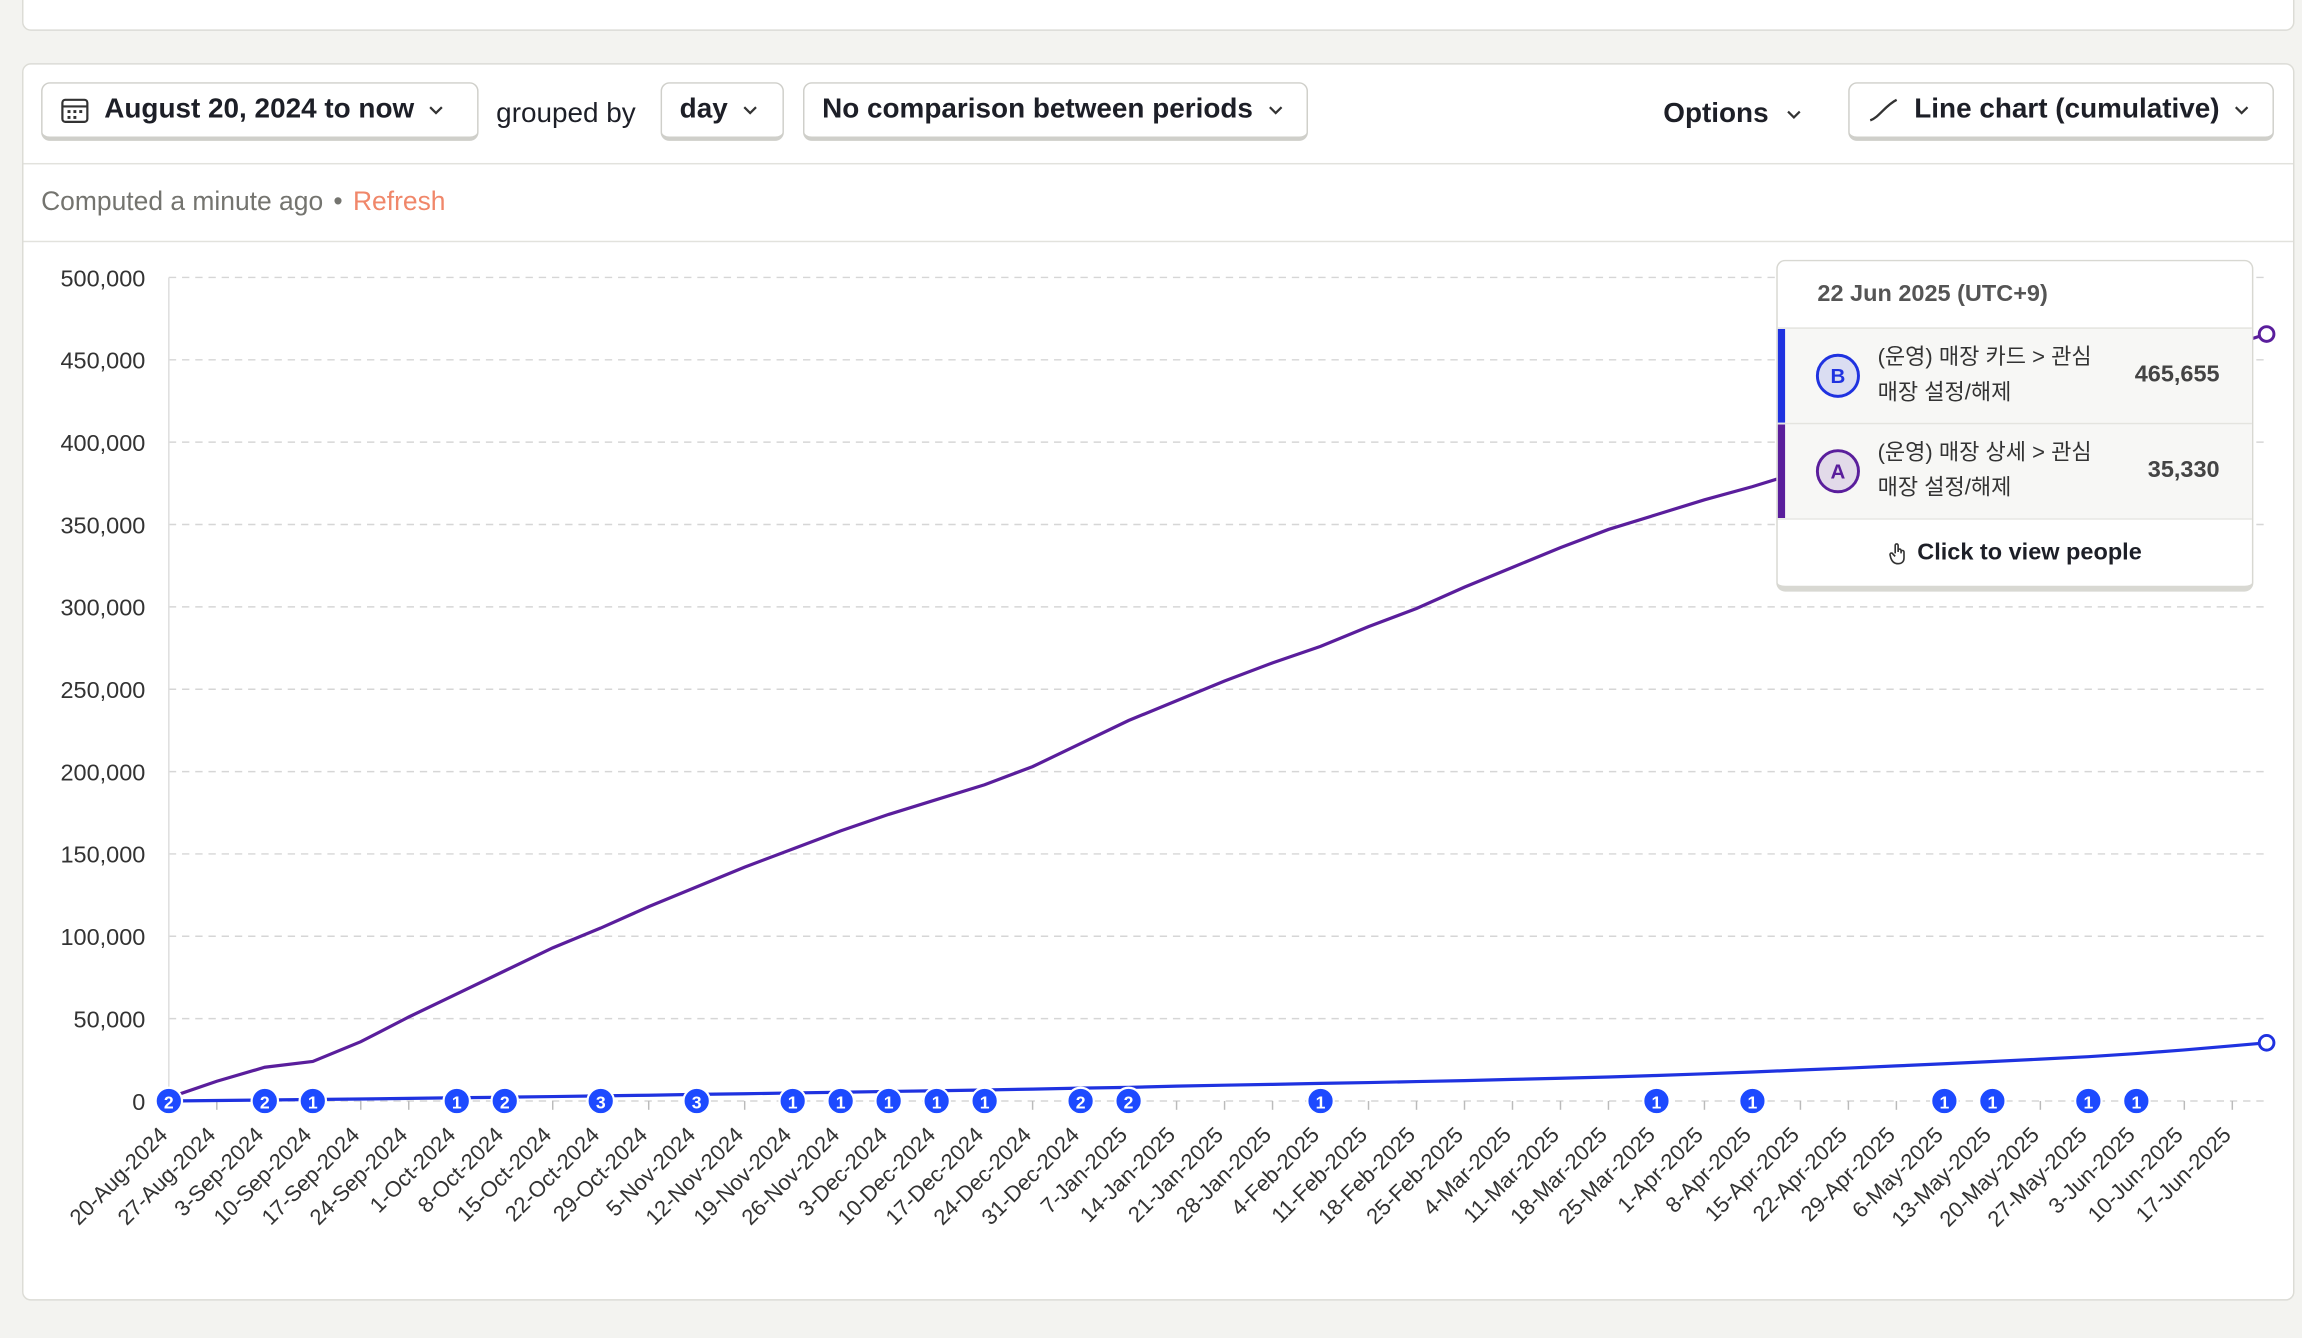 The height and width of the screenshot is (1338, 2302). Describe the element at coordinates (1158, 15) in the screenshot. I see `top-card` at that location.